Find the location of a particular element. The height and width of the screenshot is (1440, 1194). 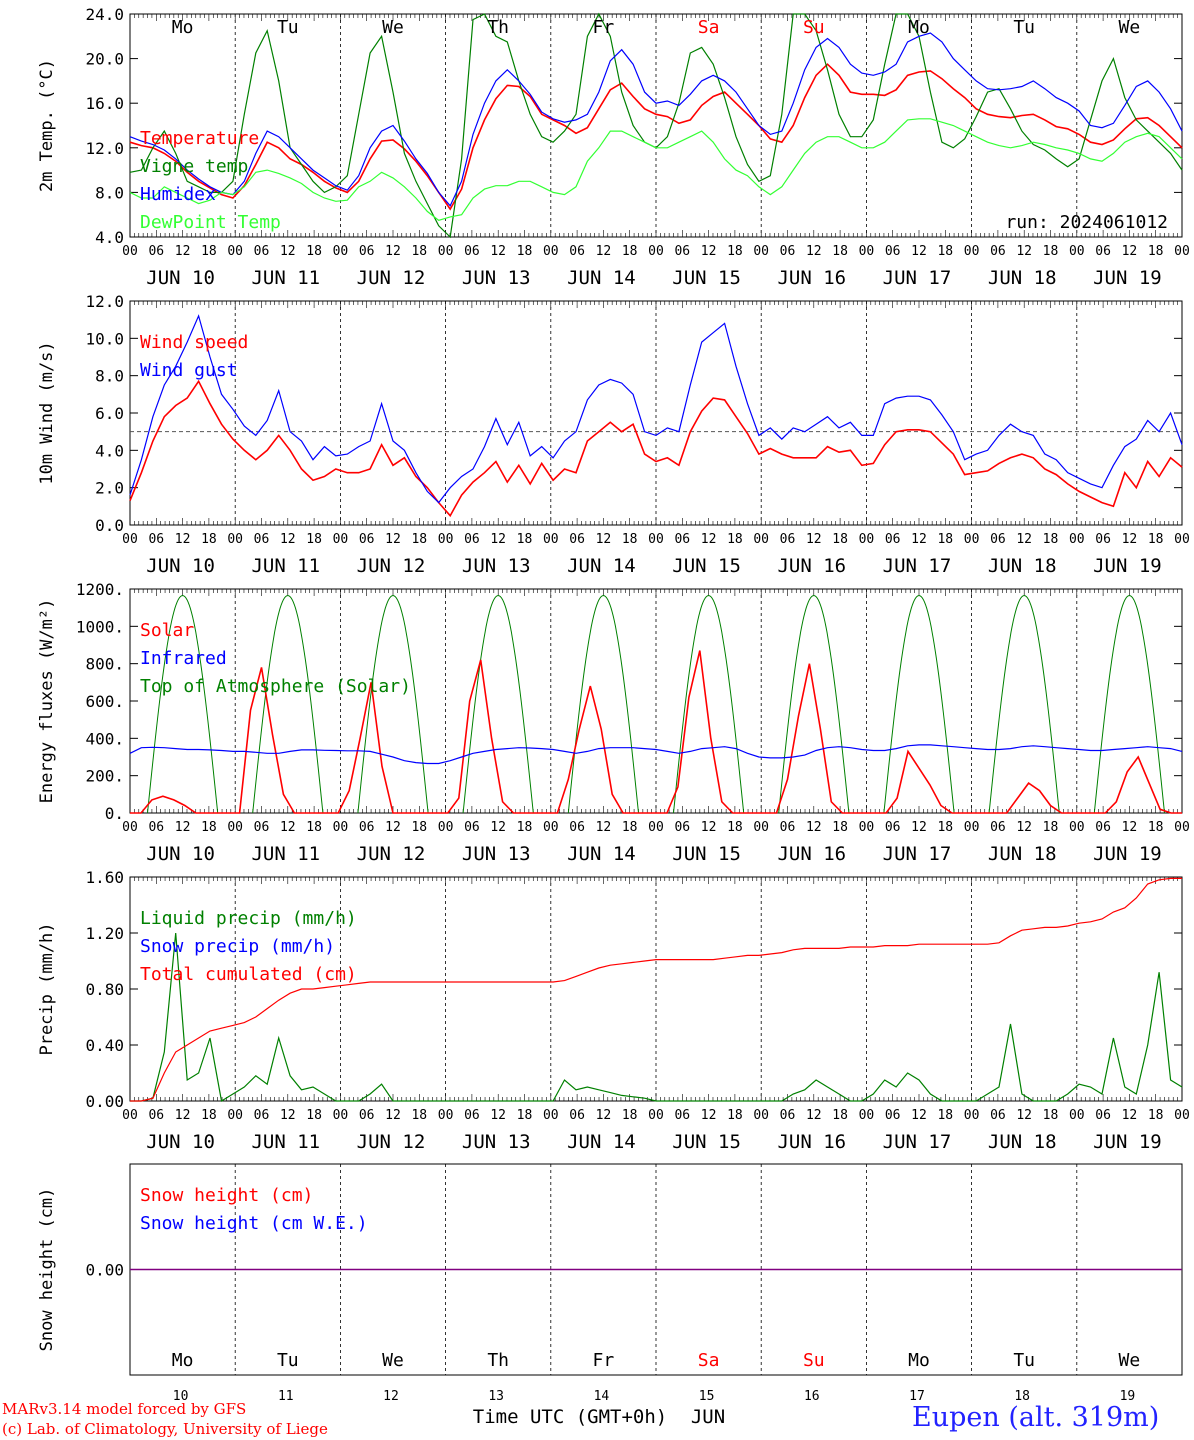

bottom-day-number: 18 is located at coordinates (1022, 1396).